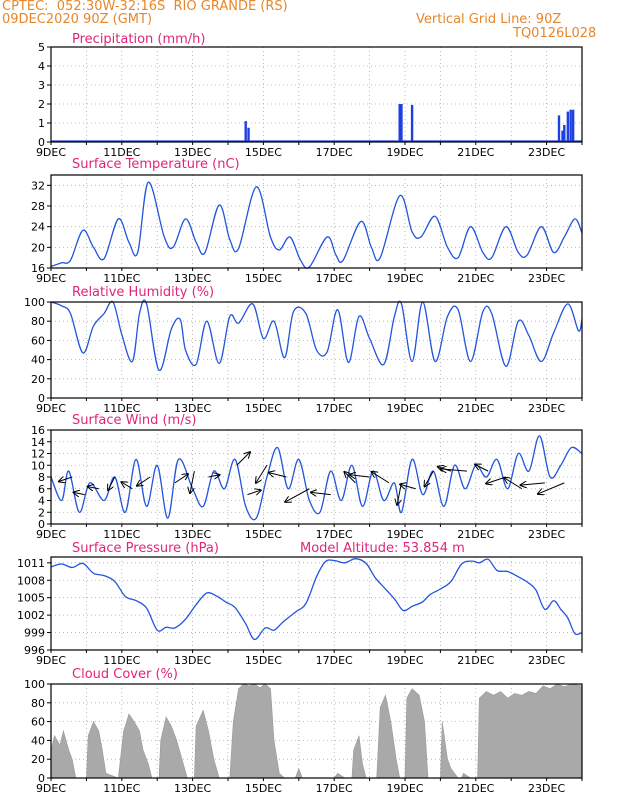 This screenshot has height=800, width=618. Describe the element at coordinates (145, 7) in the screenshot. I see `station-header: CPTEC: 052:30W-32:16S RIO GRANDE (RS)` at that location.